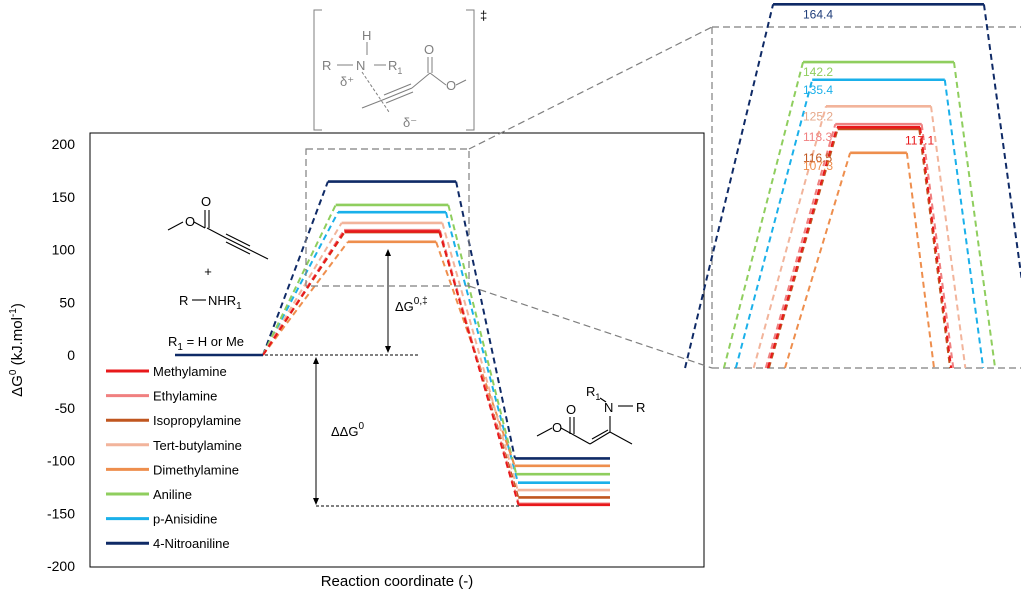 The height and width of the screenshot is (592, 1021). Describe the element at coordinates (818, 116) in the screenshot. I see `inset-value-label: 125.2` at that location.